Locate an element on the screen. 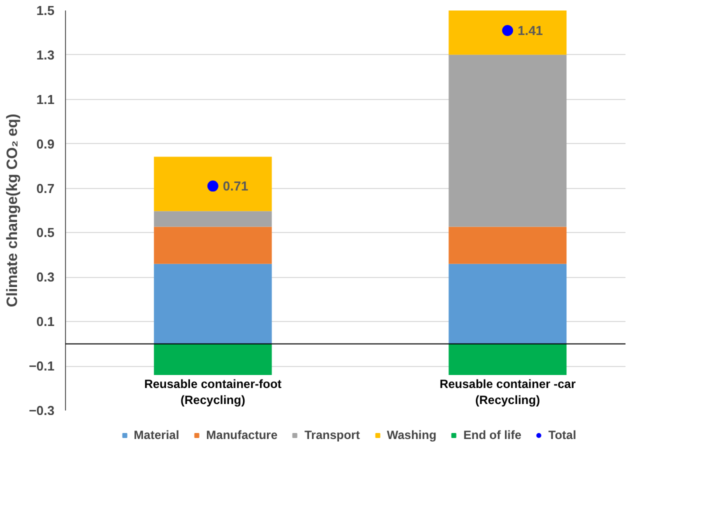  x-tick-label: Reusable container-foot (Recycling) is located at coordinates (213, 391).